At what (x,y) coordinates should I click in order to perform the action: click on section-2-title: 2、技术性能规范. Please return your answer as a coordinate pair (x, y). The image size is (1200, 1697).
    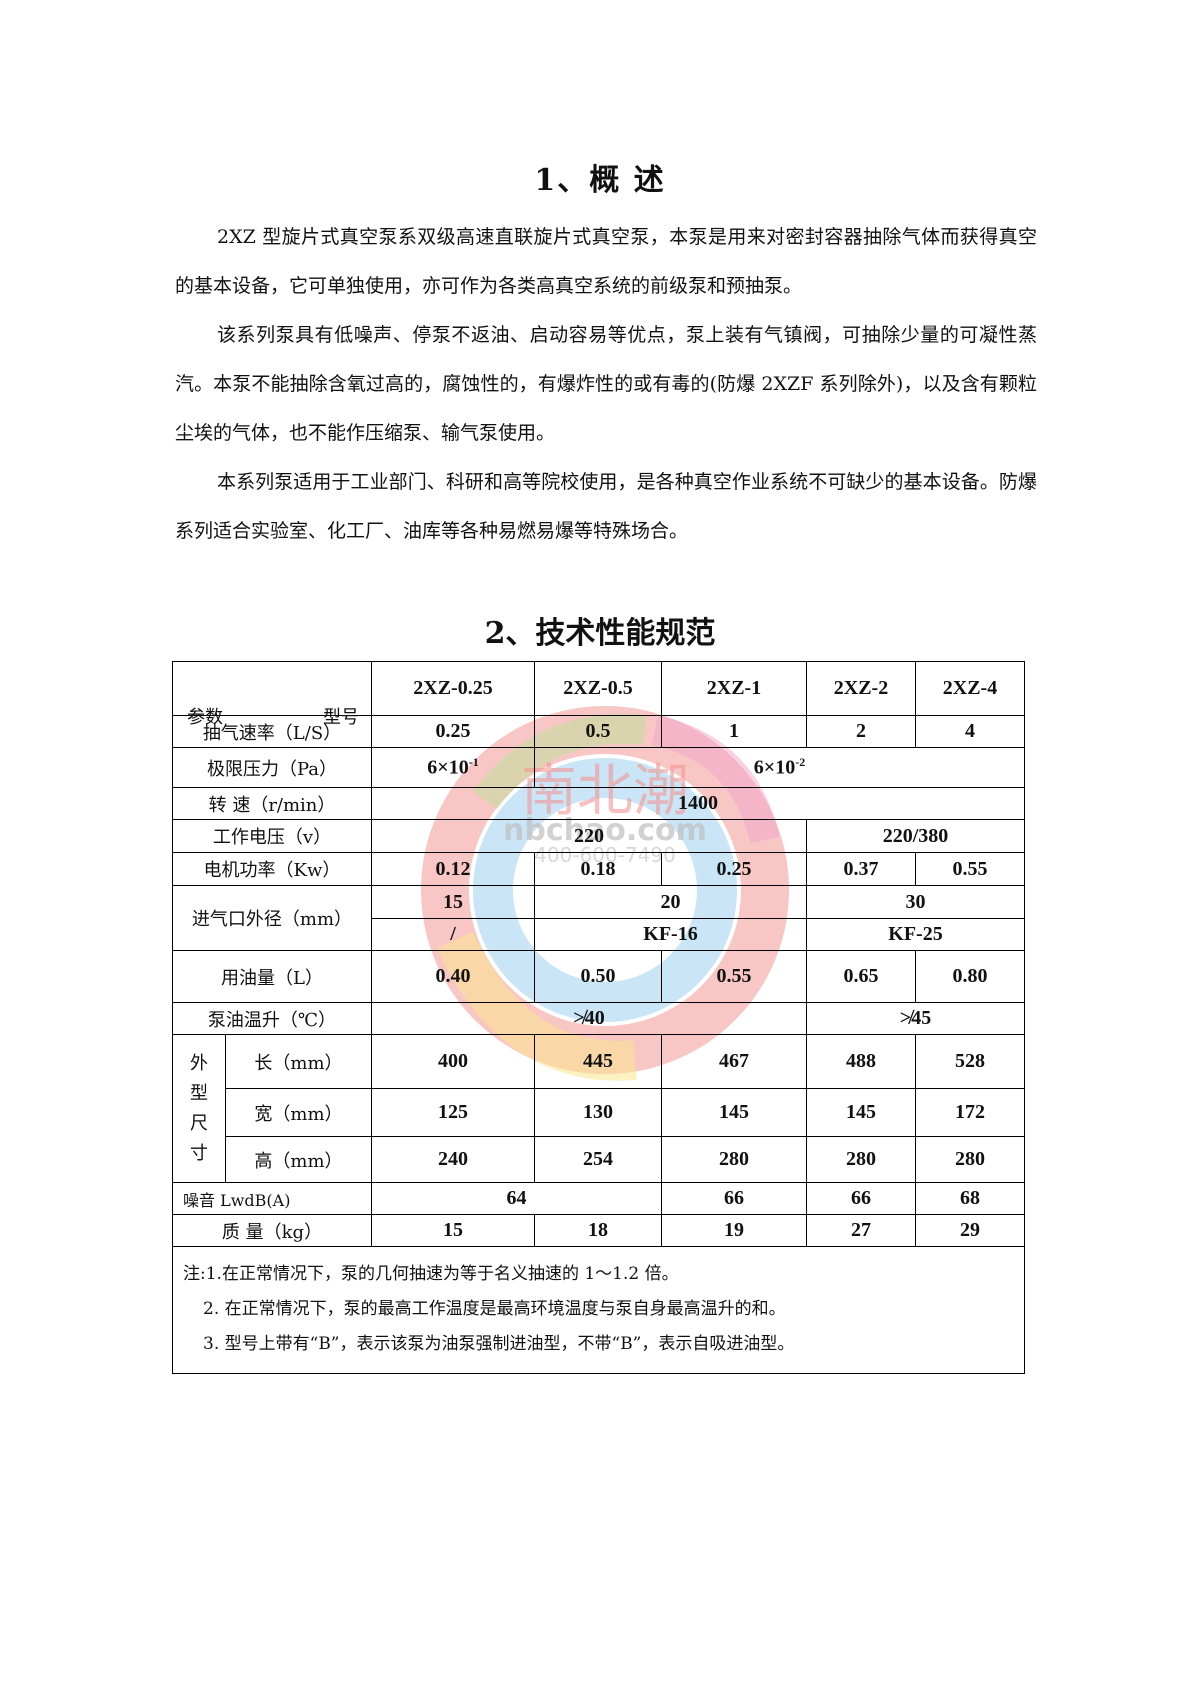
    Looking at the image, I should click on (600, 633).